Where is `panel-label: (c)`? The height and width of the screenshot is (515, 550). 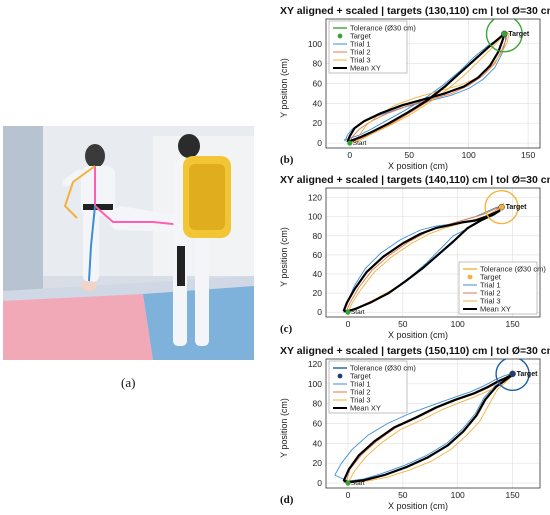 panel-label: (c) is located at coordinates (286, 329).